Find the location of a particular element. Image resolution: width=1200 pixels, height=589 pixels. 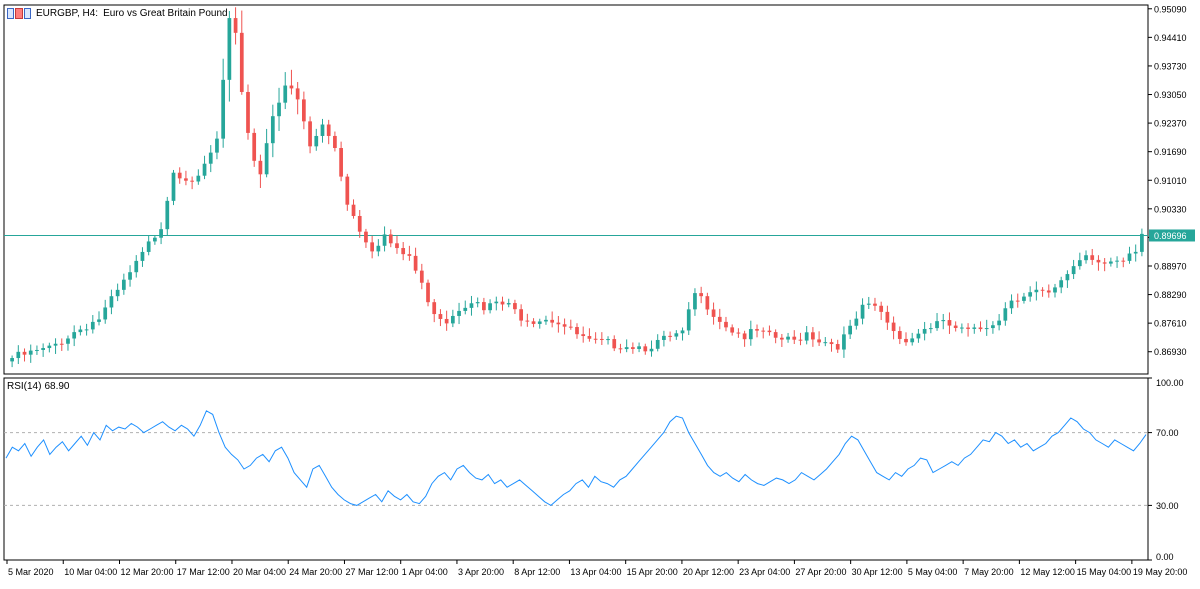

chart-title-bar: EURGBP, H4: Euro vs Great Britain Pound is located at coordinates (117, 13).